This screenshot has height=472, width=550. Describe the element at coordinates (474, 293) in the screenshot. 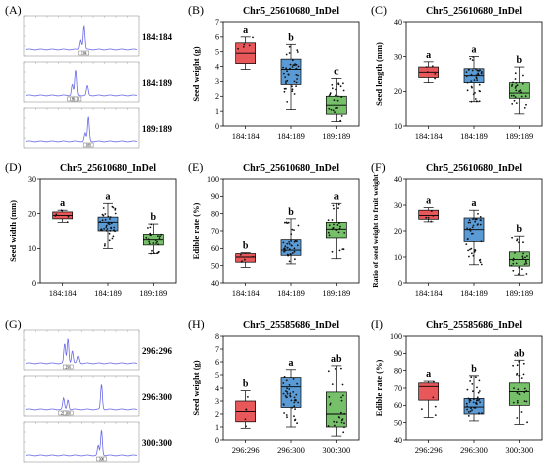

I see `x-tick-label: 184:189` at that location.